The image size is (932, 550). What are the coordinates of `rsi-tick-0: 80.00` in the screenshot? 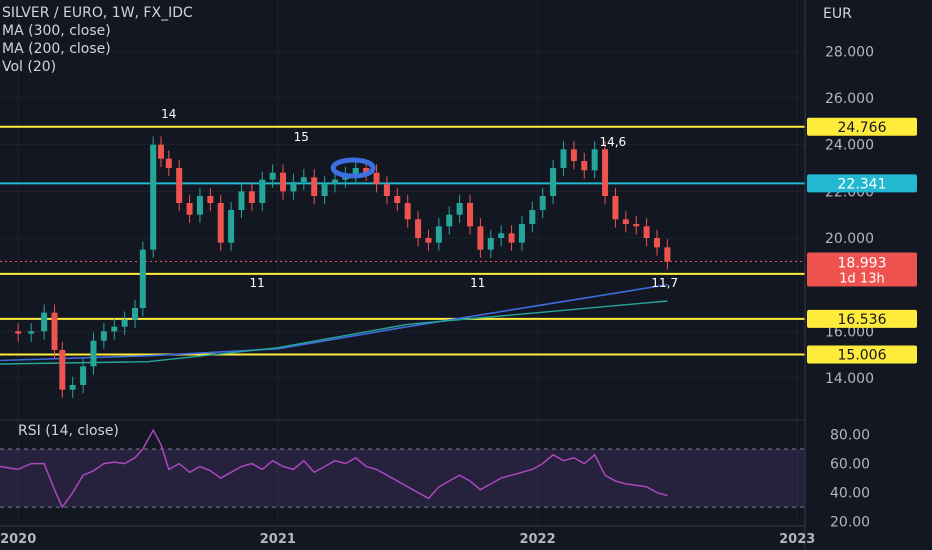 It's located at (850, 436).